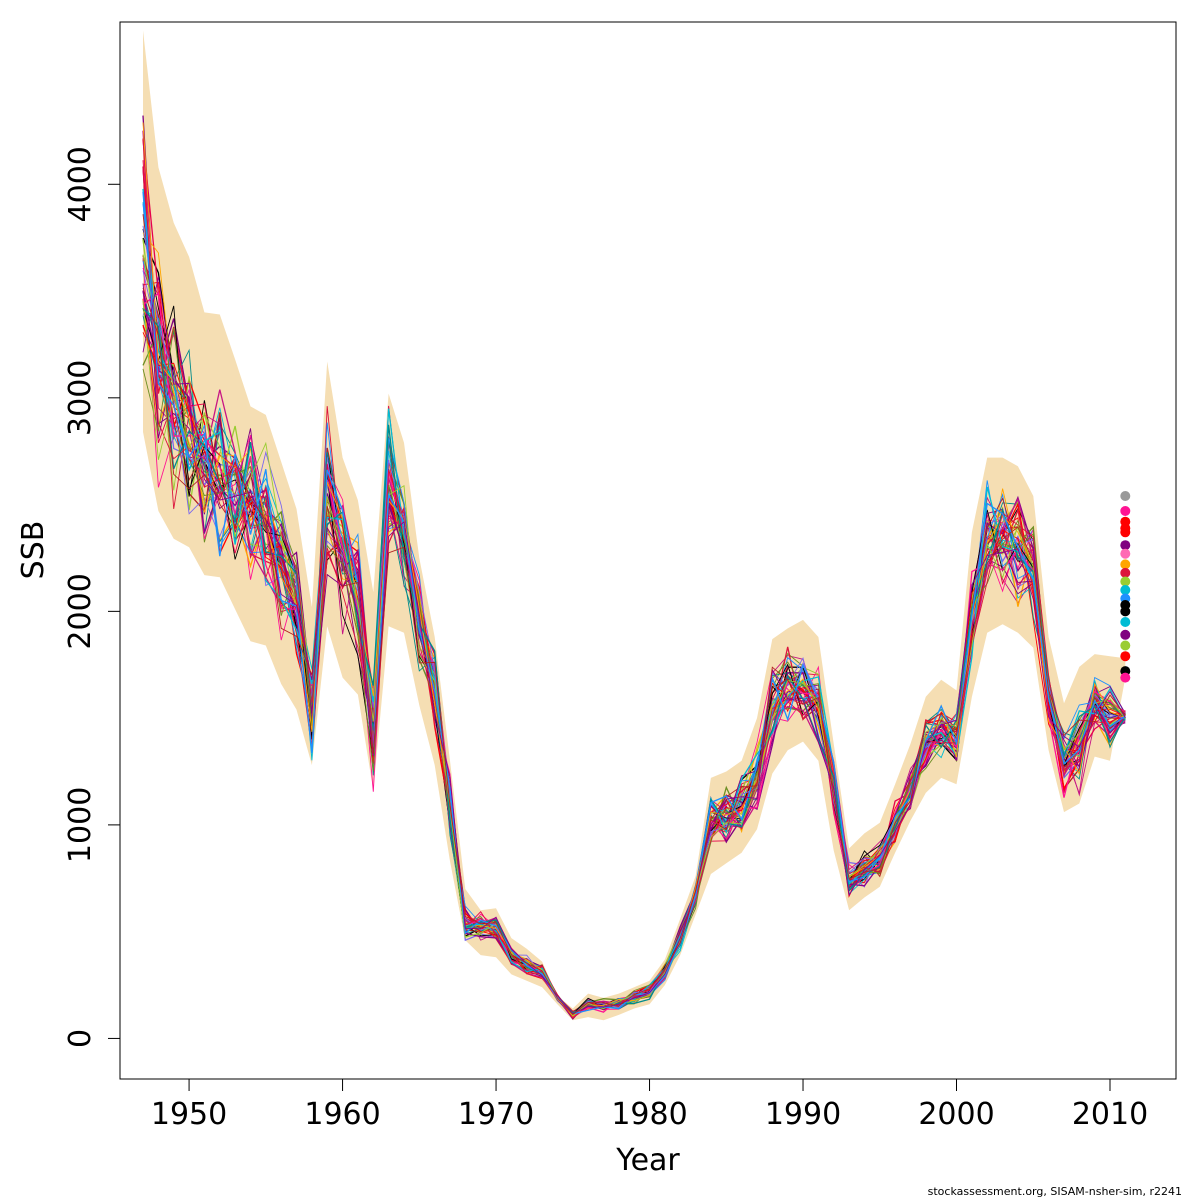 This screenshot has height=1200, width=1200. What do you see at coordinates (80, 611) in the screenshot?
I see `y-tick-label: 2000` at bounding box center [80, 611].